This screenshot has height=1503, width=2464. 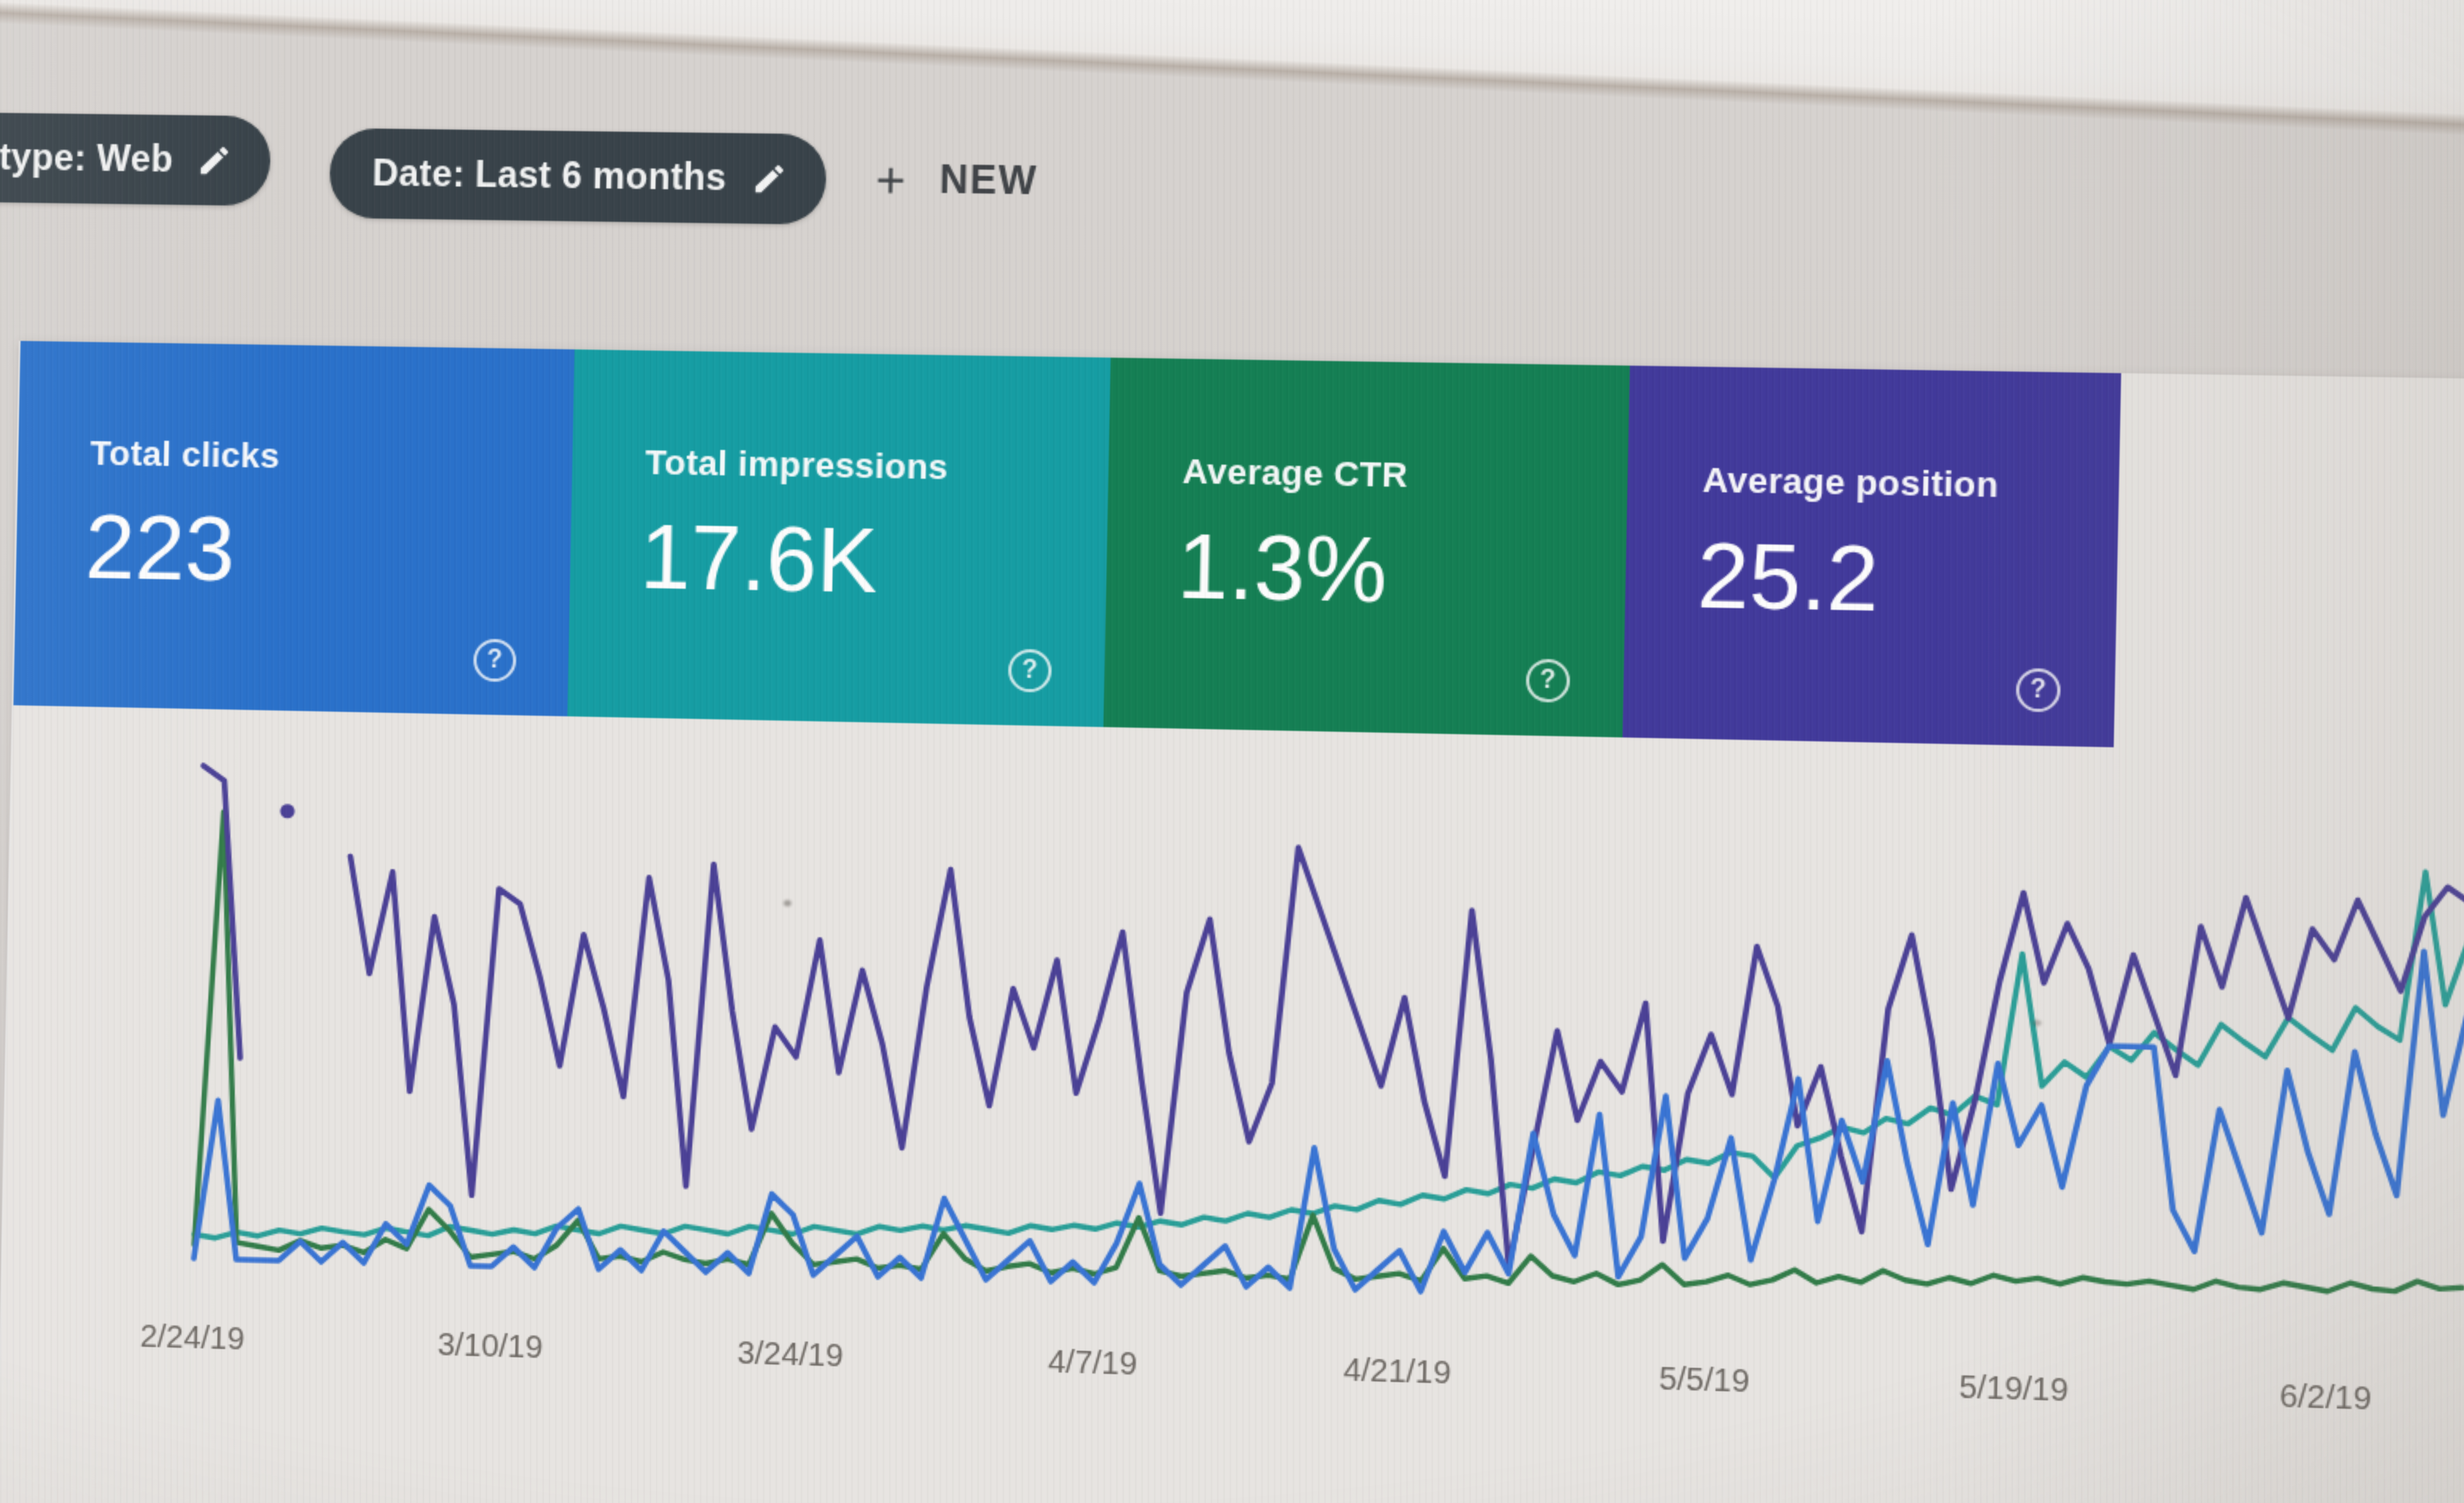 I want to click on x-axis-tick-label: 3/24/19, so click(x=790, y=1354).